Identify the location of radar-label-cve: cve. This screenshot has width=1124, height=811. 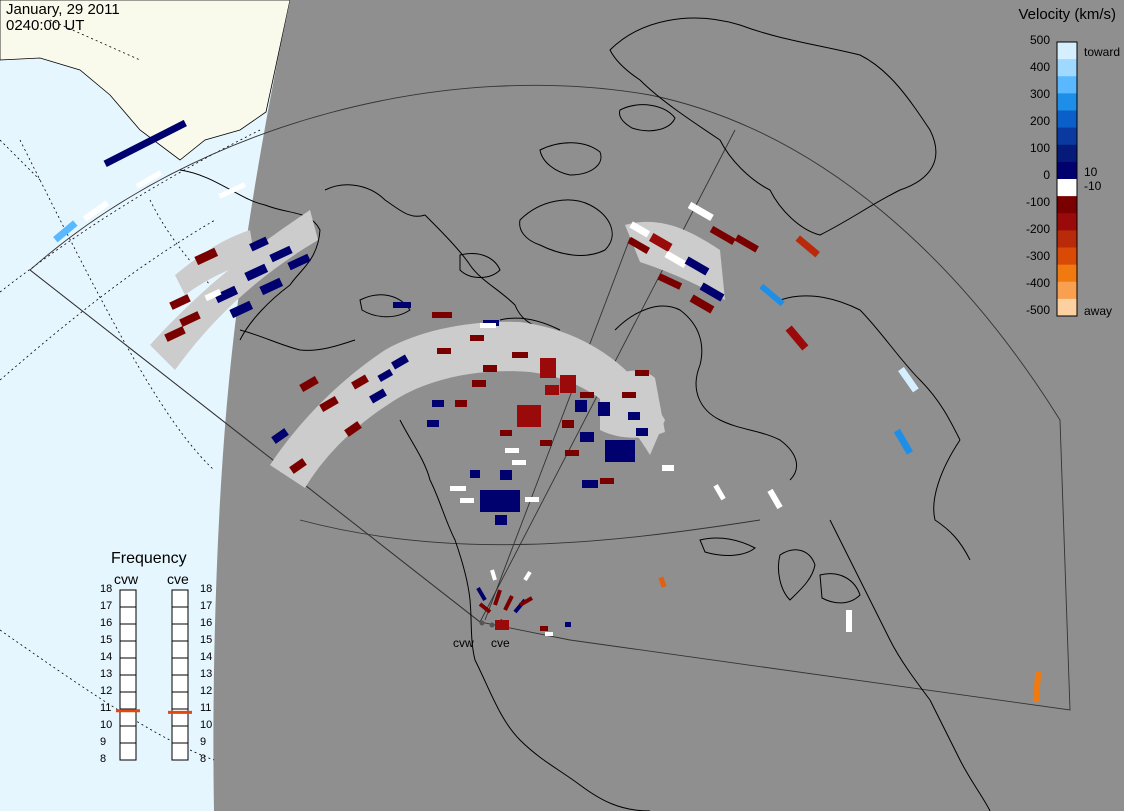
(500, 643).